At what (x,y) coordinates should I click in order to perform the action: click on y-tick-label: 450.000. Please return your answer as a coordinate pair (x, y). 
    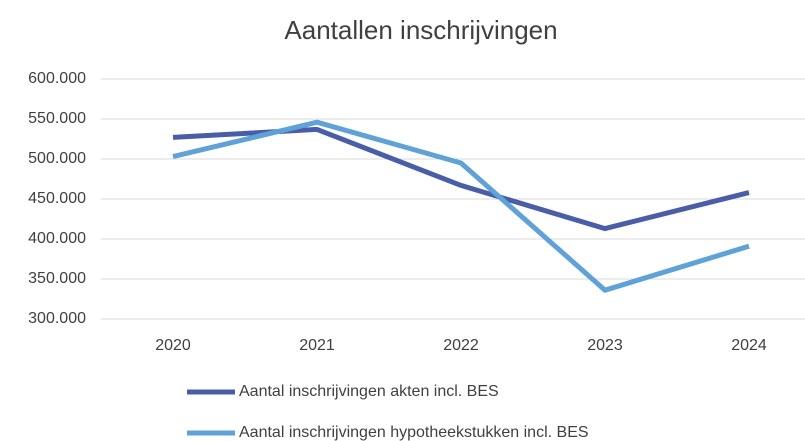
    Looking at the image, I should click on (57, 198).